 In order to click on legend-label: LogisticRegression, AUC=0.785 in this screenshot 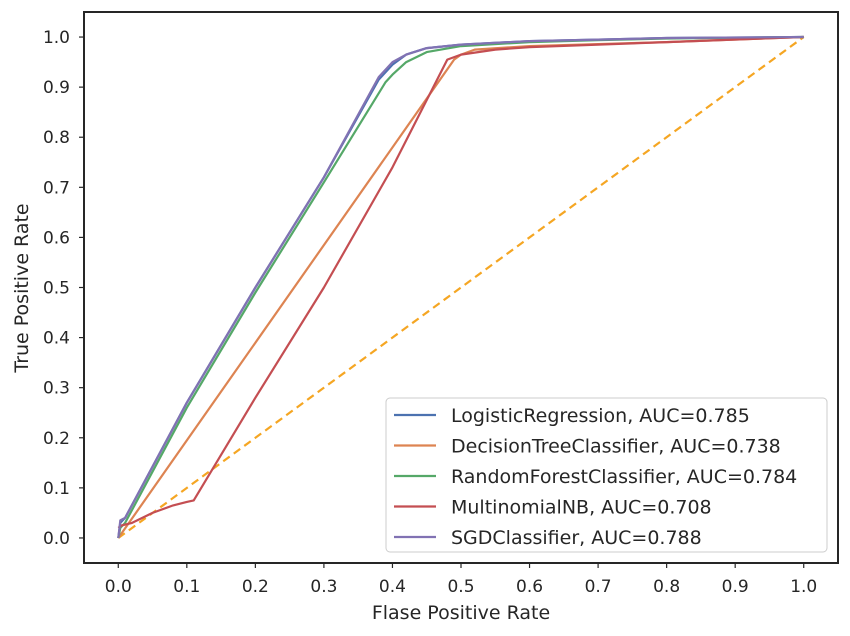, I will do `click(600, 416)`.